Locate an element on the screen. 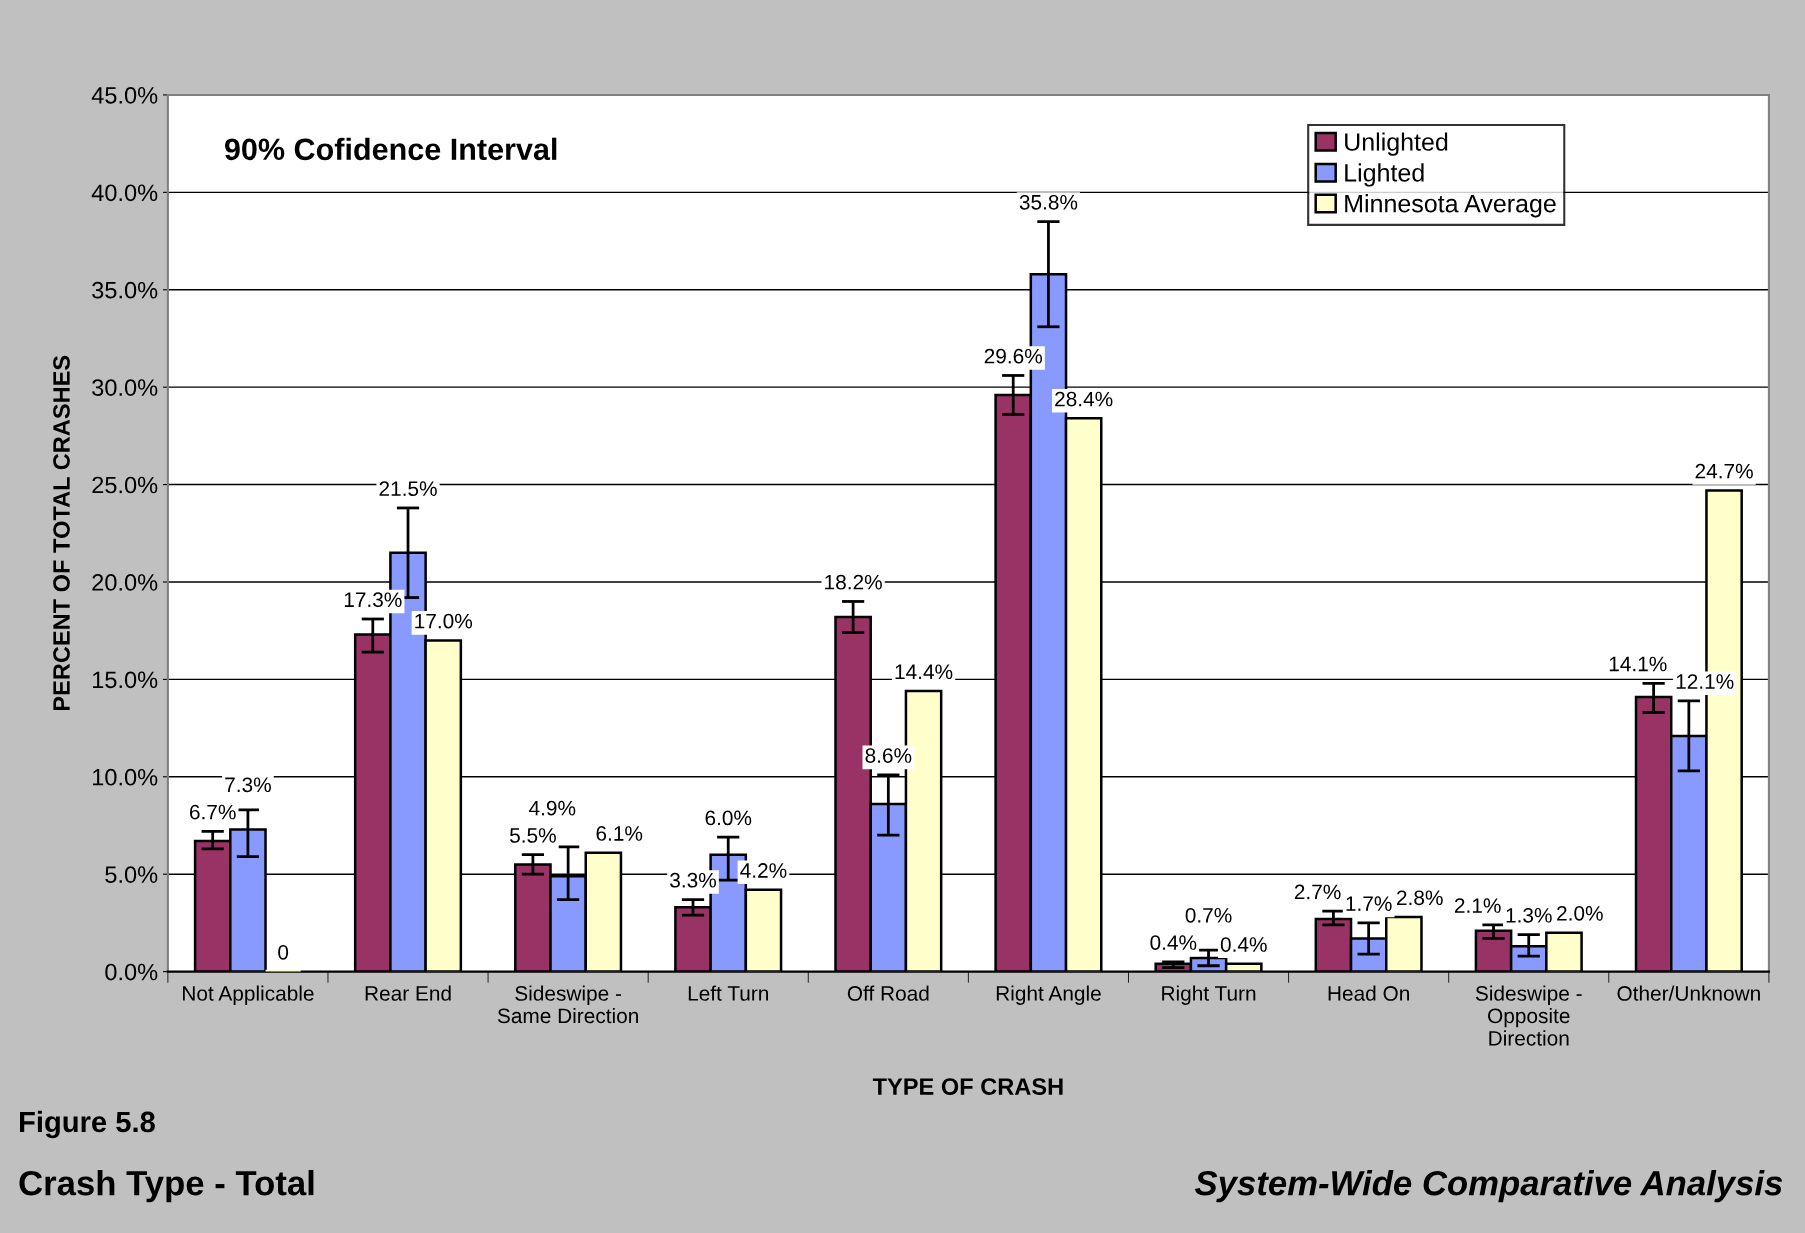  legend-label: Minnesota Average is located at coordinates (1450, 206).